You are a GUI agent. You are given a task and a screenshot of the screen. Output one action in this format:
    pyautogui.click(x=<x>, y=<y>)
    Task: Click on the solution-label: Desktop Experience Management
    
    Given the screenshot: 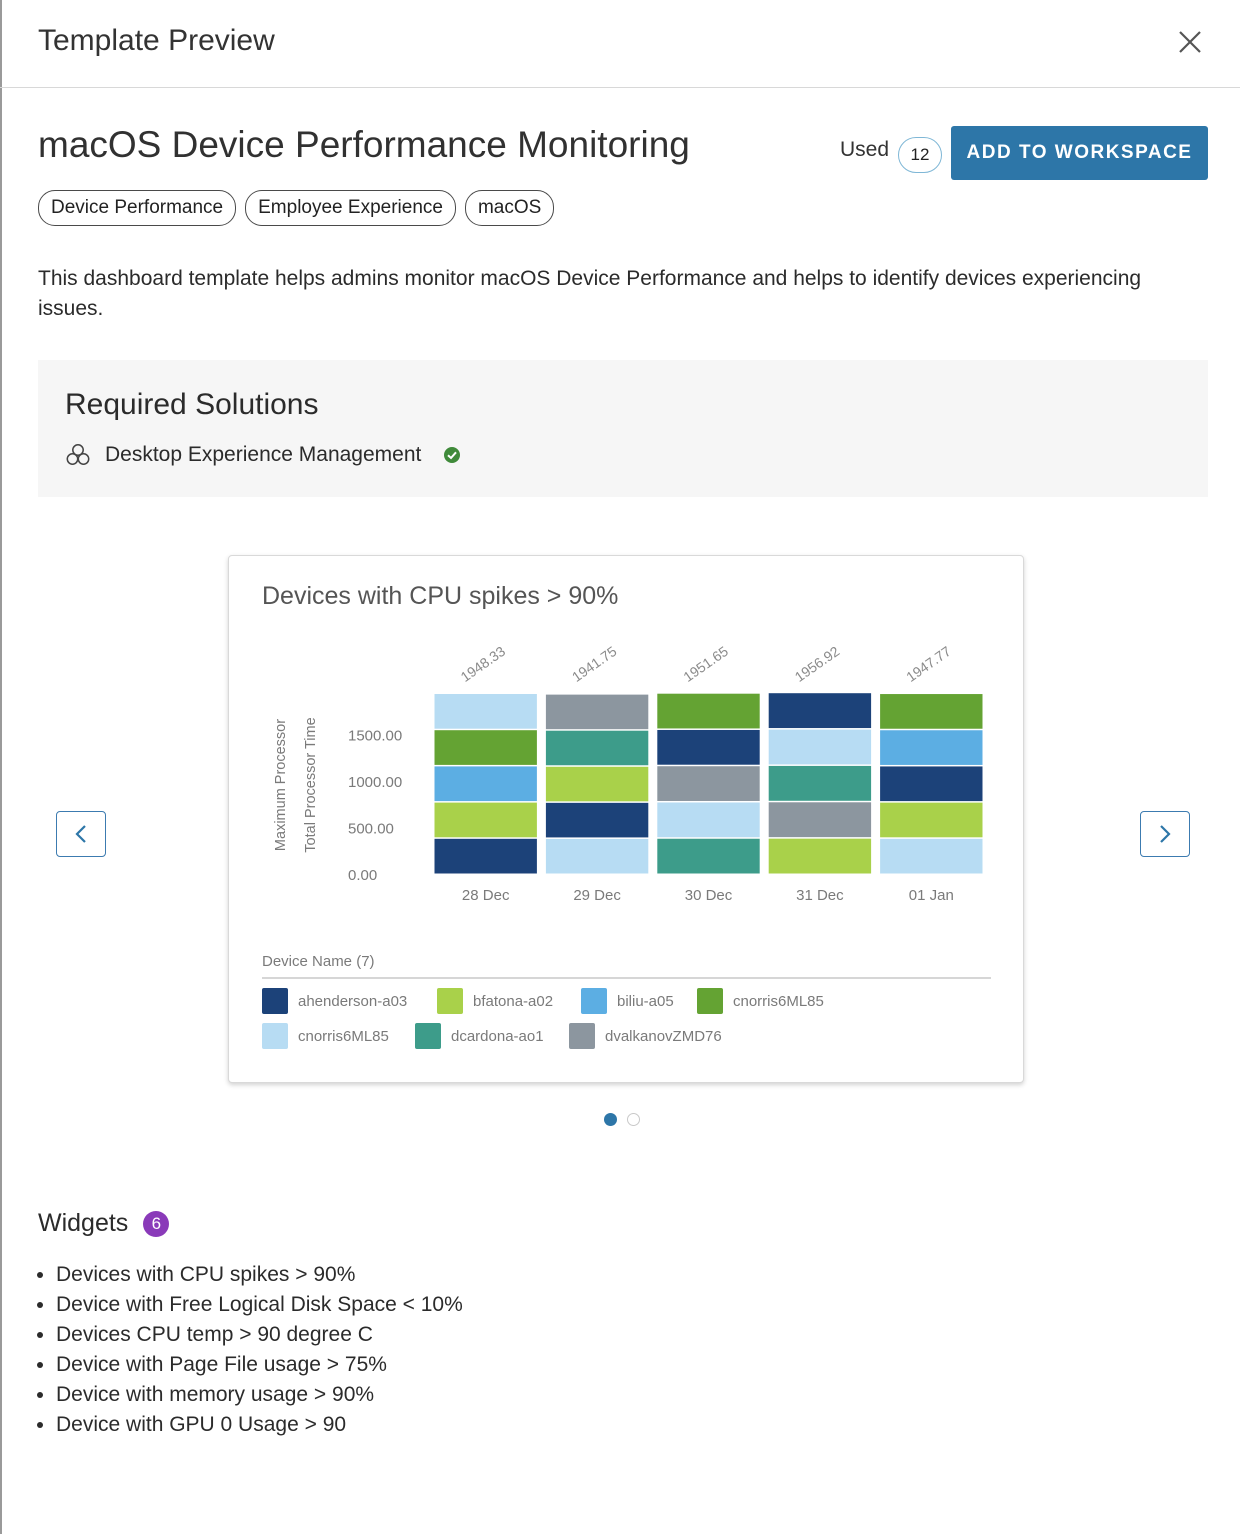 What is the action you would take?
    pyautogui.click(x=263, y=454)
    